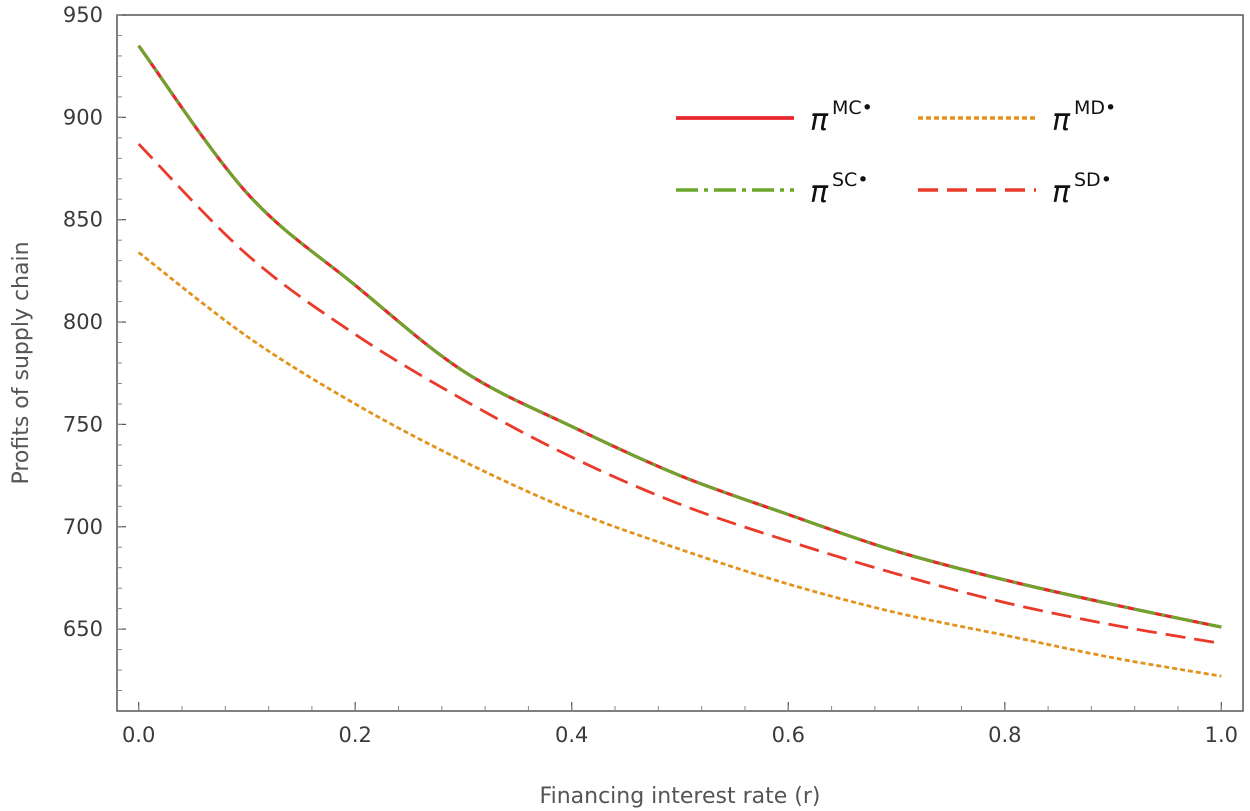 The height and width of the screenshot is (811, 1250). Describe the element at coordinates (896, 153) in the screenshot. I see `legend: π MC• π MD•π SC• π SD•` at that location.